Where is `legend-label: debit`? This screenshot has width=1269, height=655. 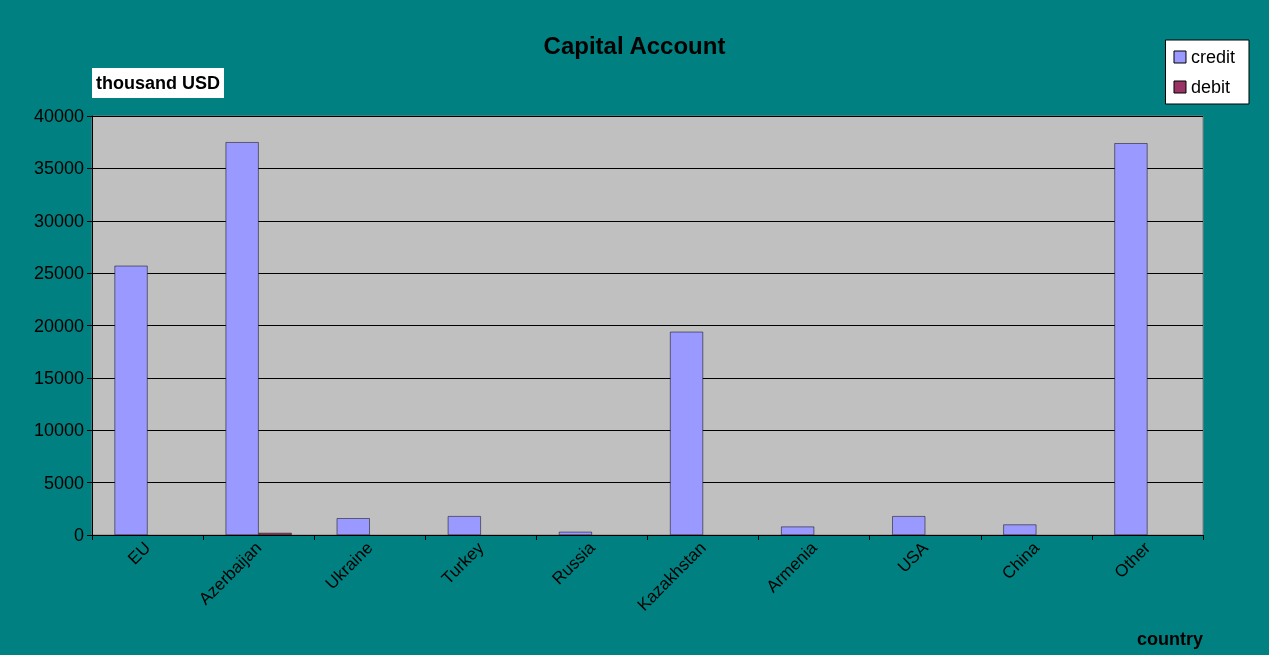 legend-label: debit is located at coordinates (1210, 87).